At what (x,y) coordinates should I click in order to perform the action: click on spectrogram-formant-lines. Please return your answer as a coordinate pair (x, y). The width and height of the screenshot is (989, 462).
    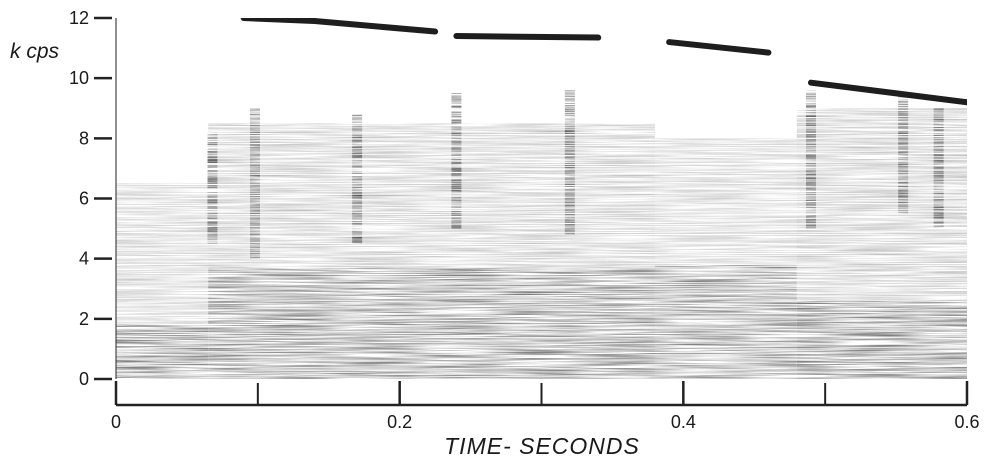
    Looking at the image, I should click on (603, 62).